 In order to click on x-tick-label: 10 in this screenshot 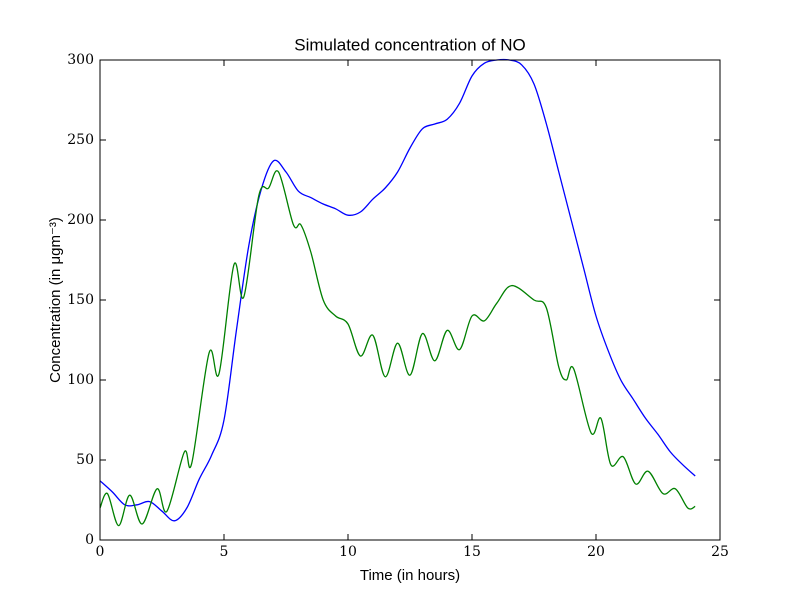, I will do `click(348, 552)`.